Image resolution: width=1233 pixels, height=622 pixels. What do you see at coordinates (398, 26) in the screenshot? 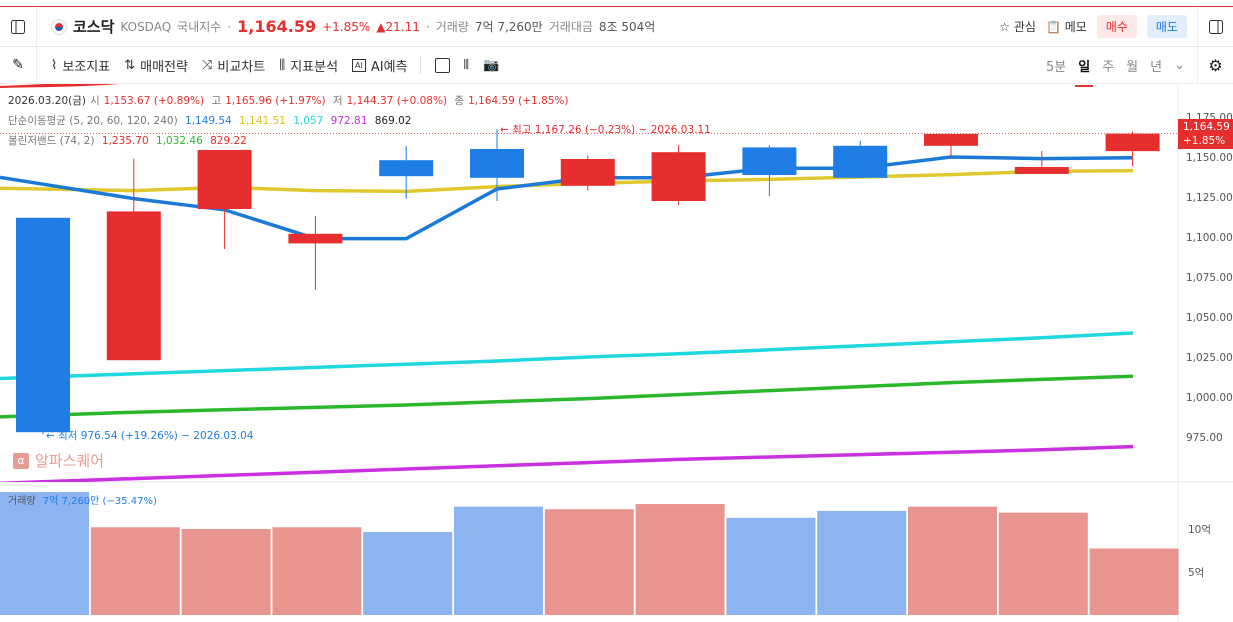
I see `change-abs: ▲21.11` at bounding box center [398, 26].